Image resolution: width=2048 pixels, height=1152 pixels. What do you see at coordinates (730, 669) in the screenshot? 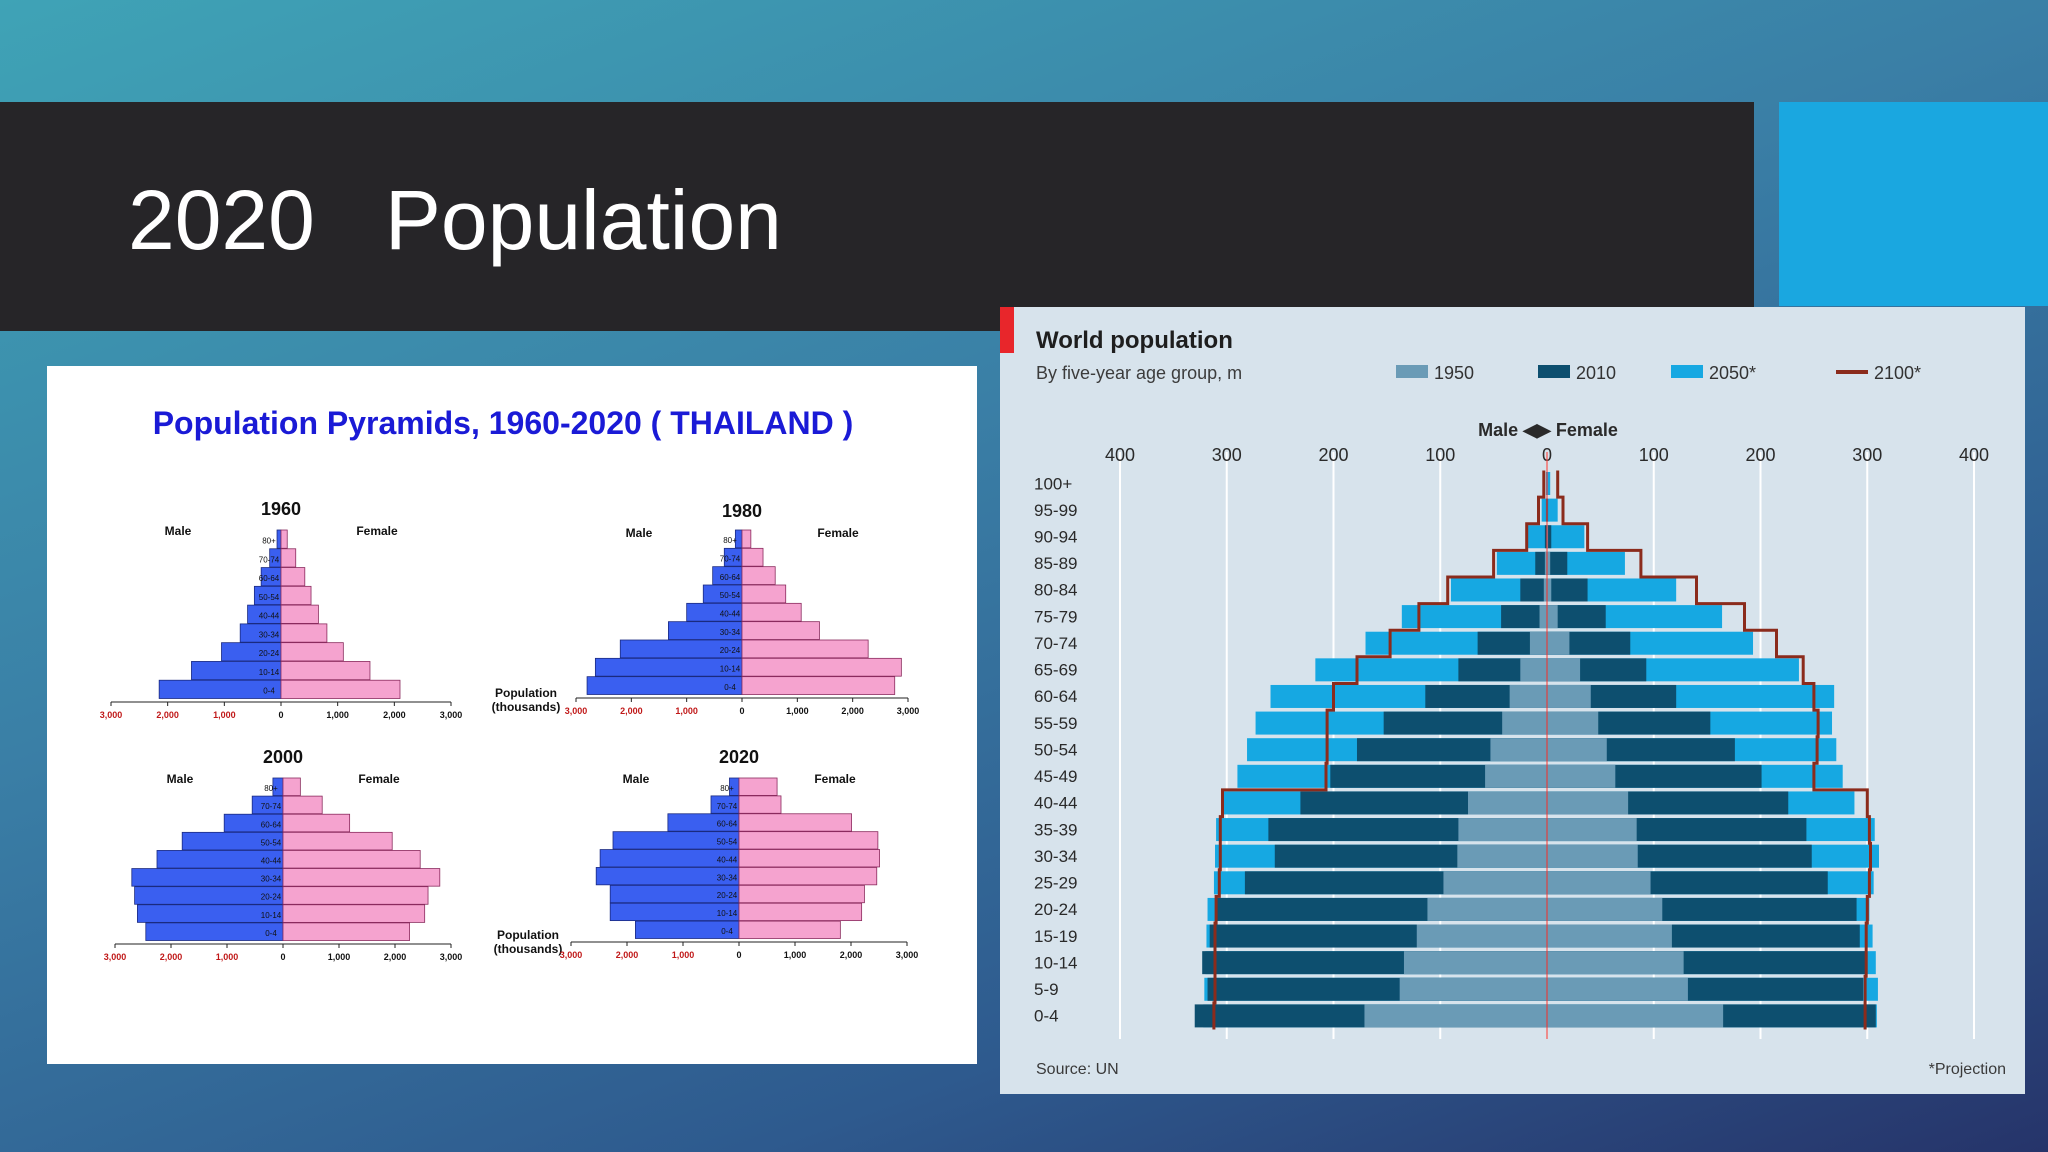
I see `age-label: 10-14` at bounding box center [730, 669].